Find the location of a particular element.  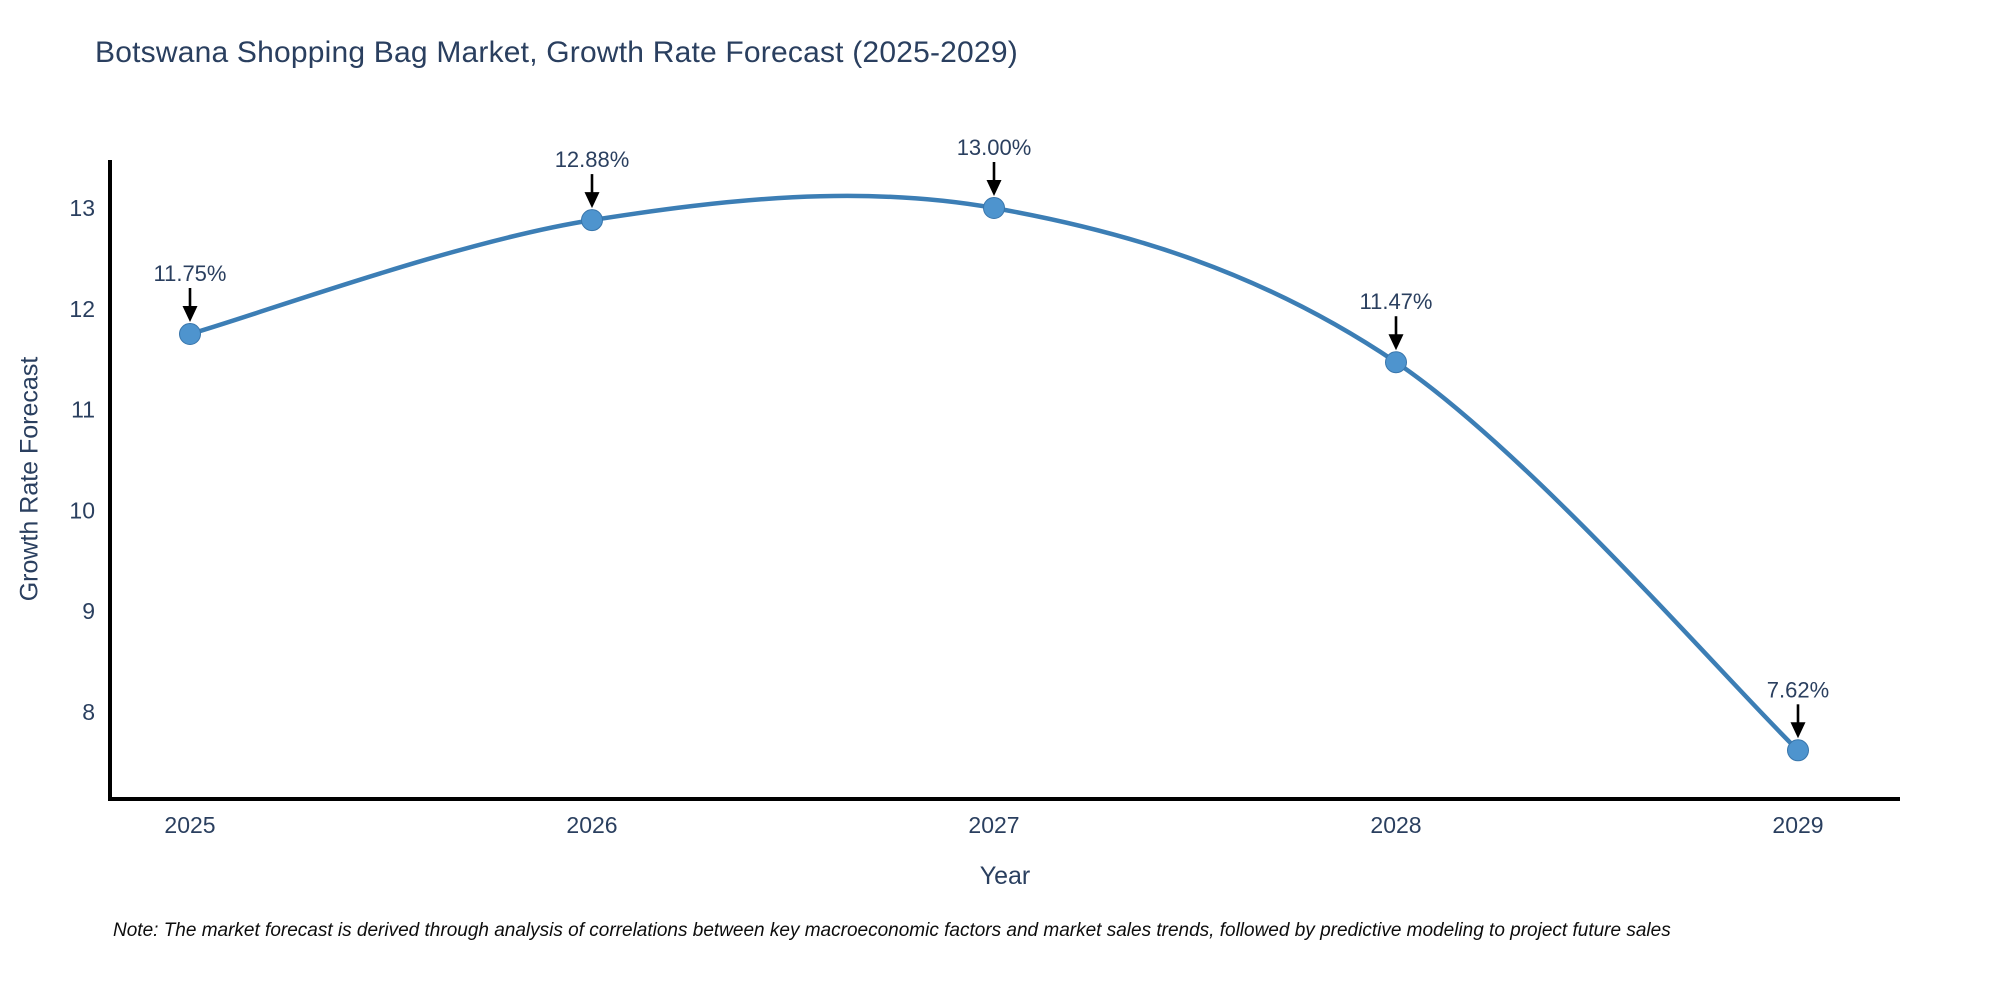

y-tick-label: 11 is located at coordinates (83, 410).